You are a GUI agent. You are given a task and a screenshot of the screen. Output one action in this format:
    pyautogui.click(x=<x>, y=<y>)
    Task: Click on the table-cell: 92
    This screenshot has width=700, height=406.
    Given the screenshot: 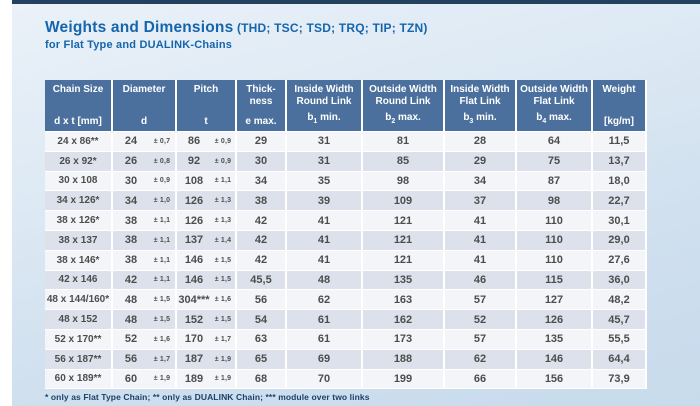 What is the action you would take?
    pyautogui.click(x=194, y=161)
    